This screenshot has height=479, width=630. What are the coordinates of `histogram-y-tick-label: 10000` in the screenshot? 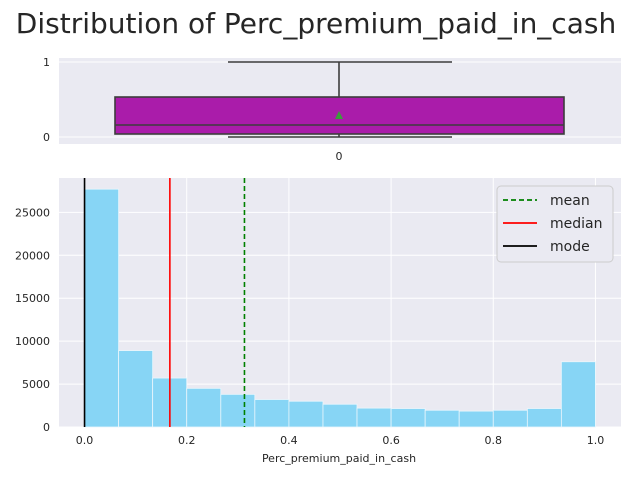 It's located at (32, 341).